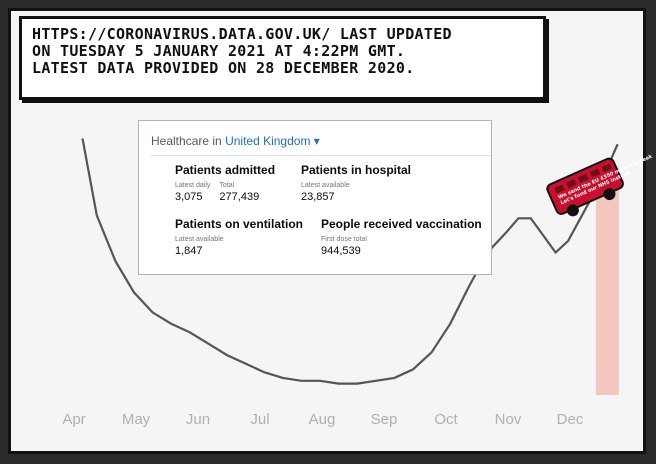 The width and height of the screenshot is (656, 464). What do you see at coordinates (341, 251) in the screenshot?
I see `metric-value: 944,539` at bounding box center [341, 251].